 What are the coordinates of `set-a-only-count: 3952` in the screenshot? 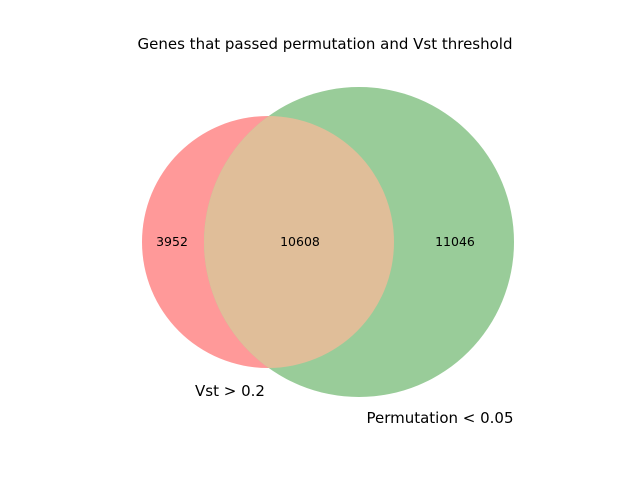 It's located at (172, 241).